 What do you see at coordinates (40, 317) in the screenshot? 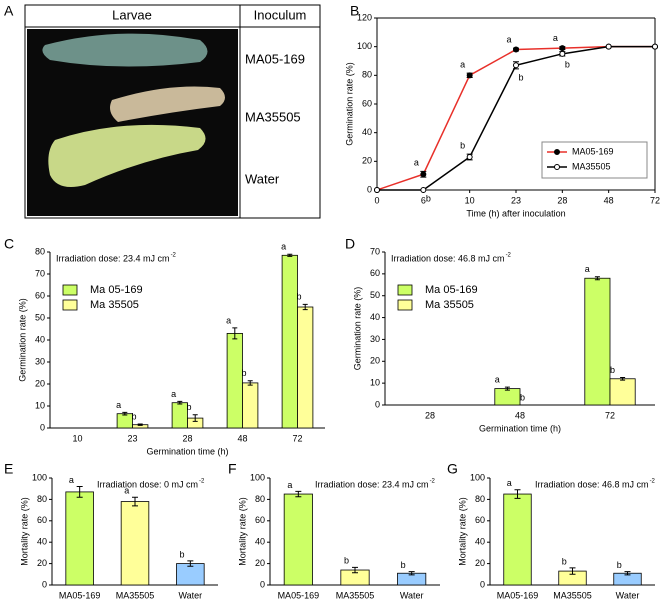
I see `y-tick-label: 50` at bounding box center [40, 317].